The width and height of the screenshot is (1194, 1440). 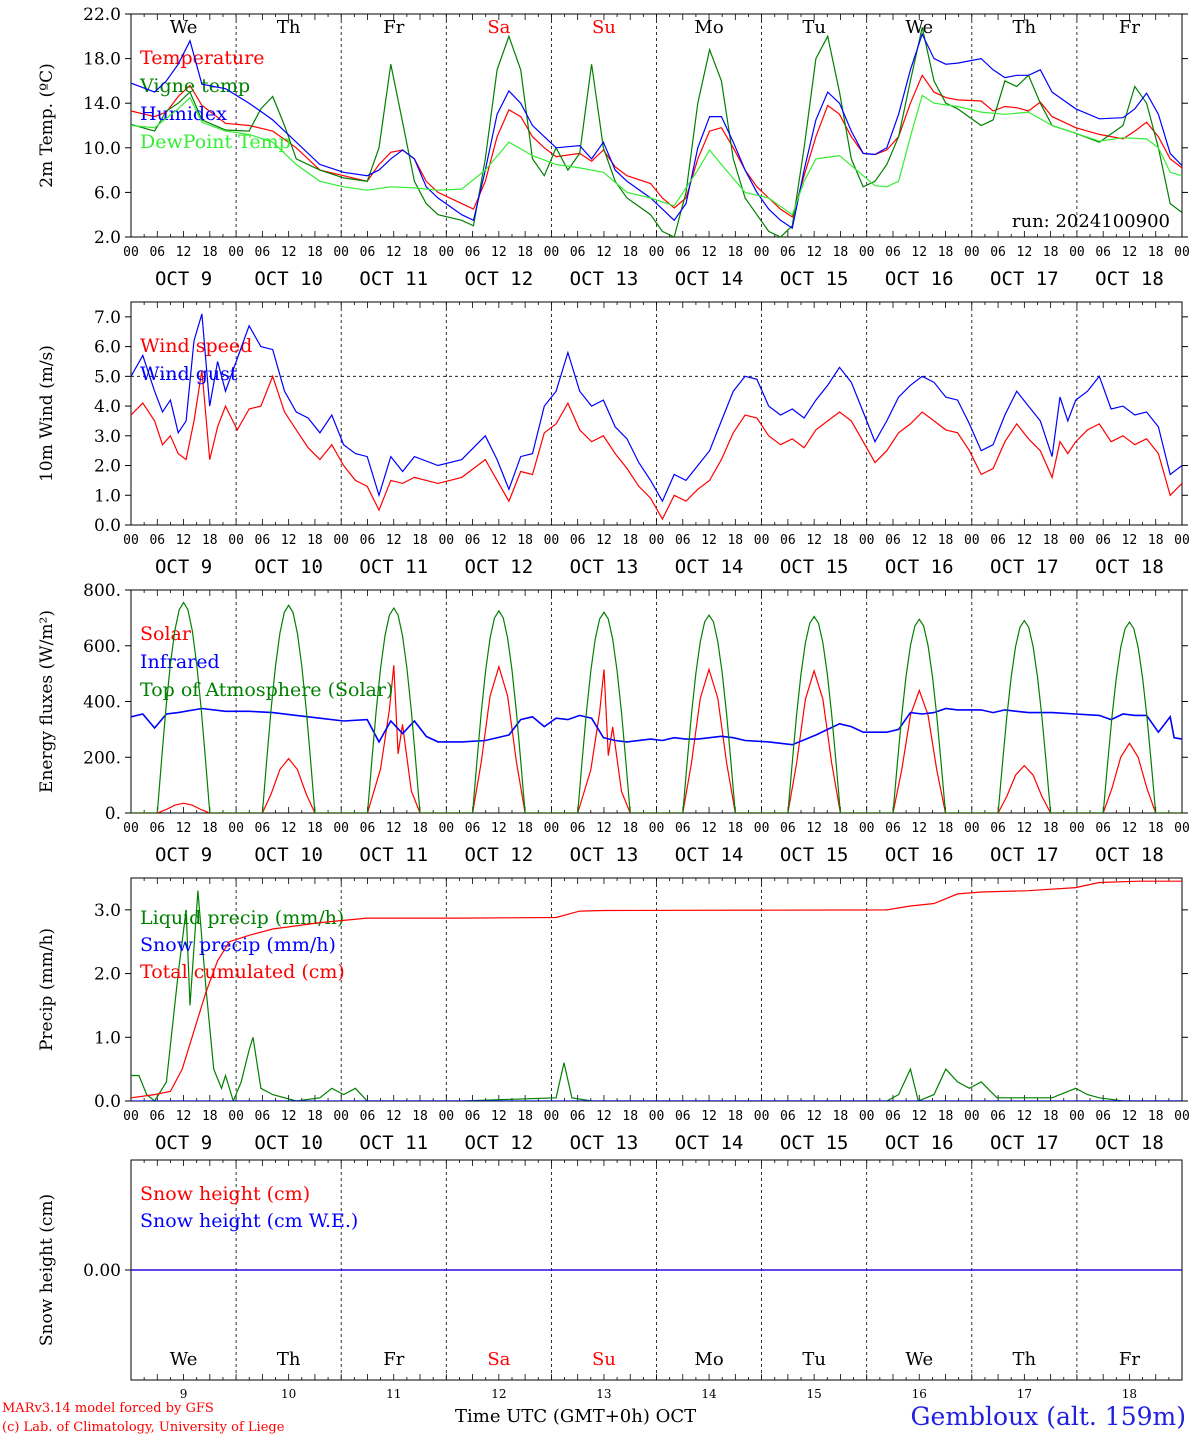 I want to click on series-top-of-atmosphere-solar-, so click(x=656, y=707).